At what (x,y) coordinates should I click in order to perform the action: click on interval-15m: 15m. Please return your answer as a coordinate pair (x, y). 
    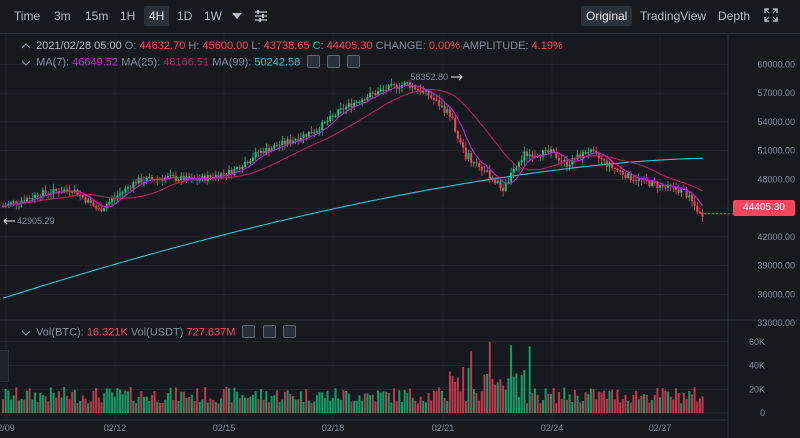
    Looking at the image, I should click on (97, 16).